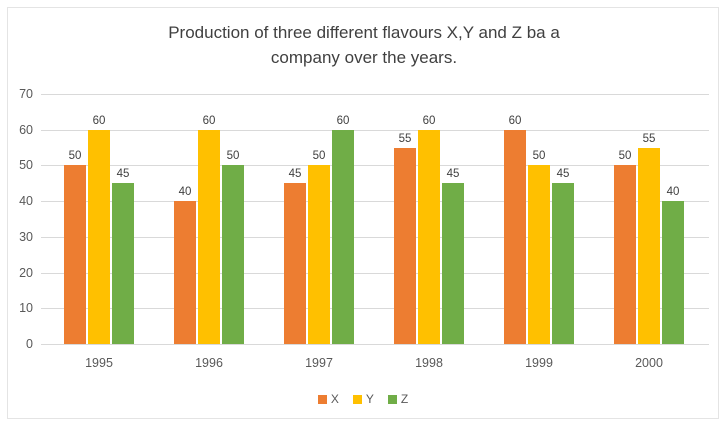  I want to click on x-axis-tick-label-1997: 1997, so click(319, 363).